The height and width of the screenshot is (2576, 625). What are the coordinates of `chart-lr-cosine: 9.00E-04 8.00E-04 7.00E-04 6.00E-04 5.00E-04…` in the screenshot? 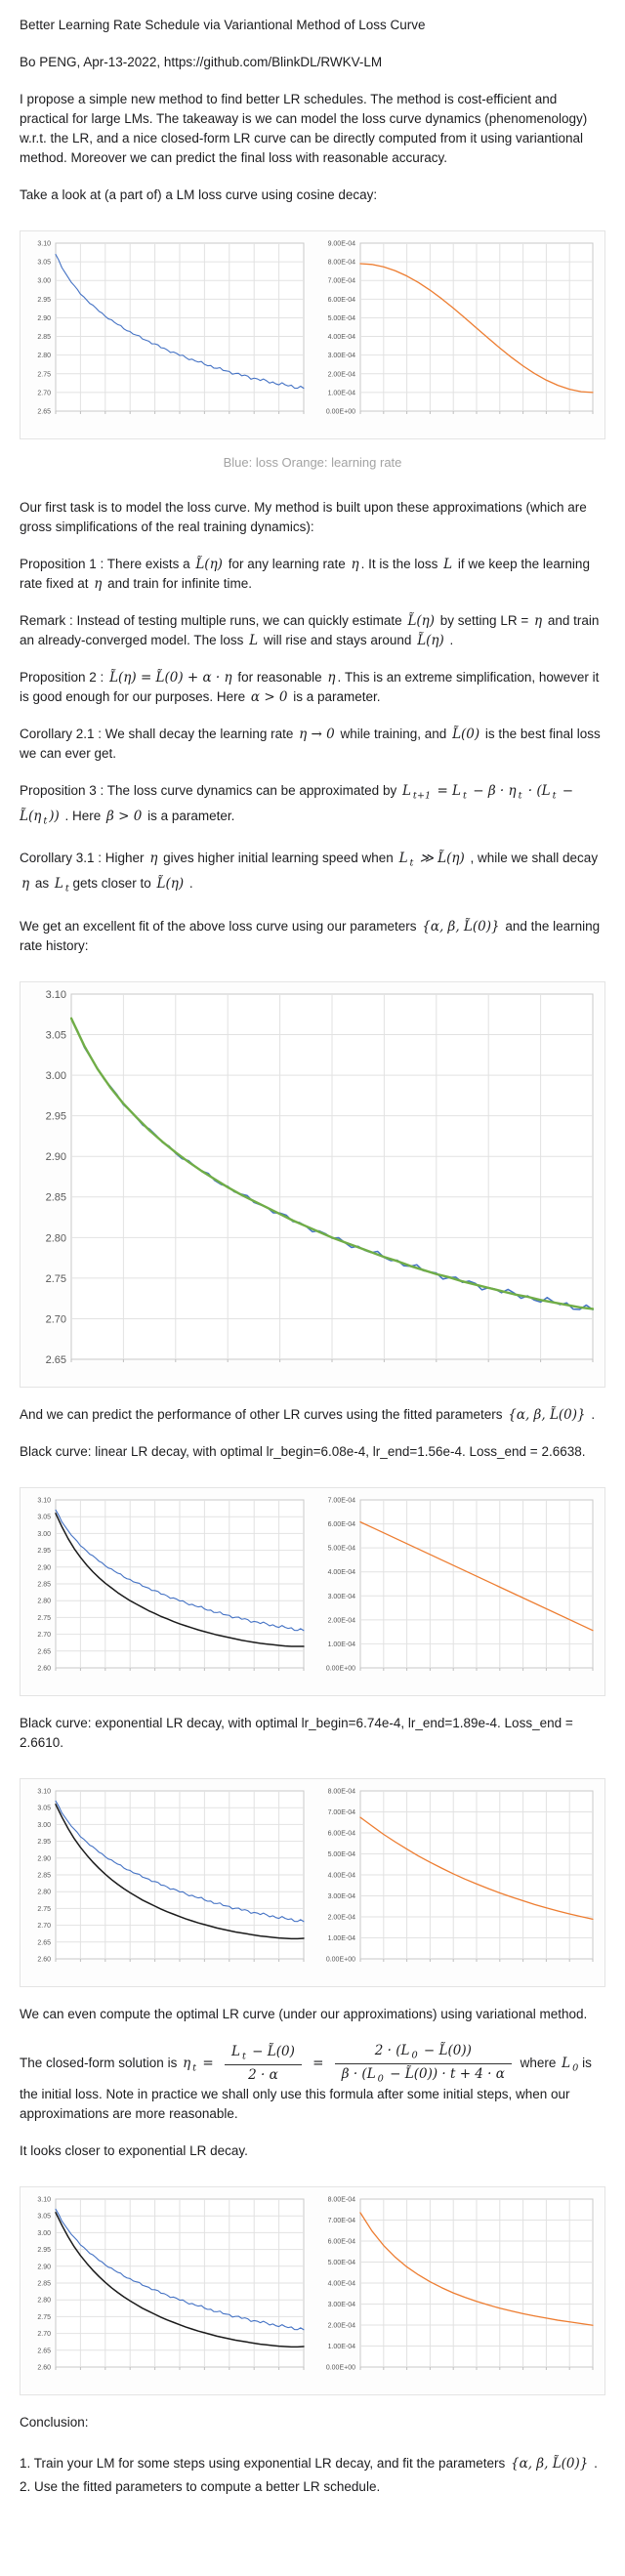 It's located at (457, 335).